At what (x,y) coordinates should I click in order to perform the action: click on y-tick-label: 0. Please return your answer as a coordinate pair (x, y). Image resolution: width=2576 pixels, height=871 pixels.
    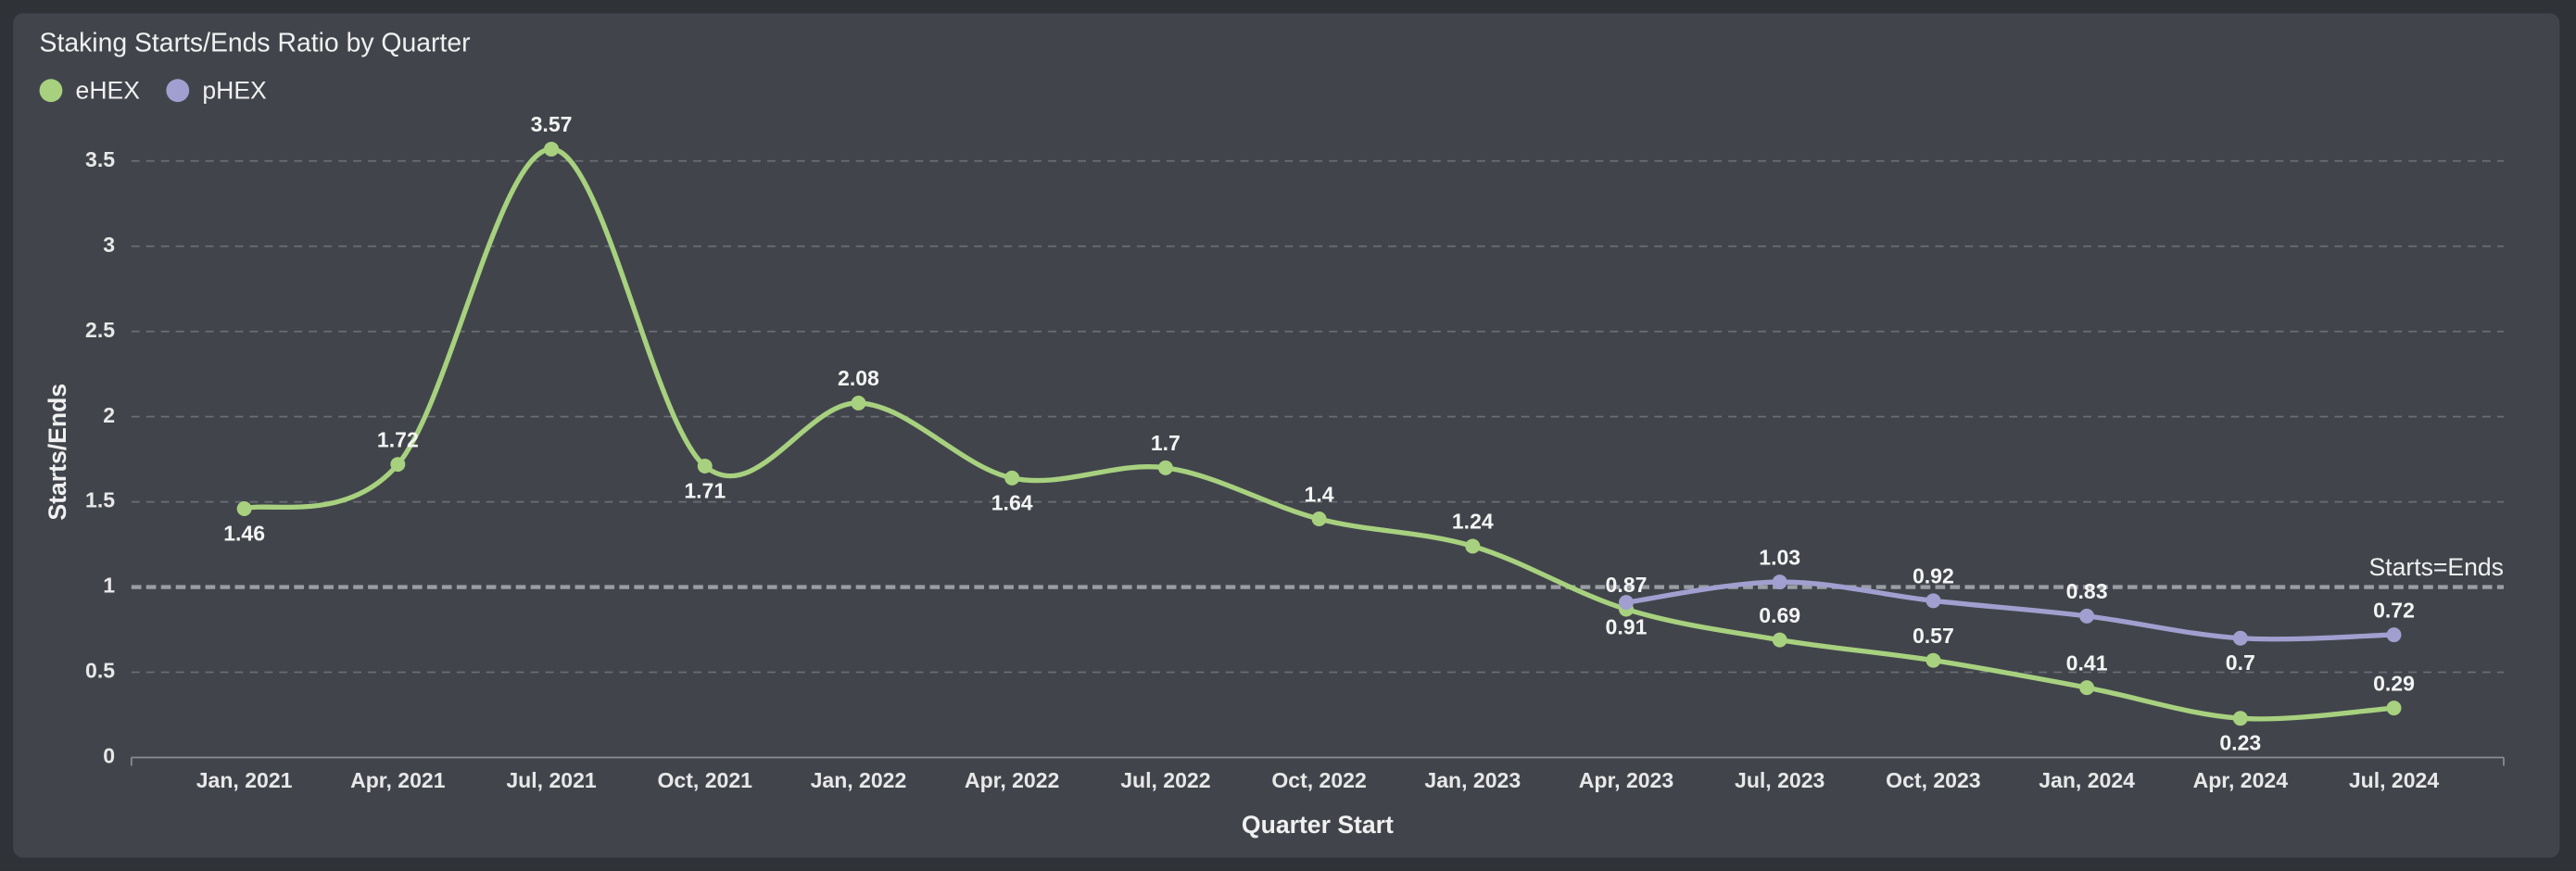
    Looking at the image, I should click on (109, 756).